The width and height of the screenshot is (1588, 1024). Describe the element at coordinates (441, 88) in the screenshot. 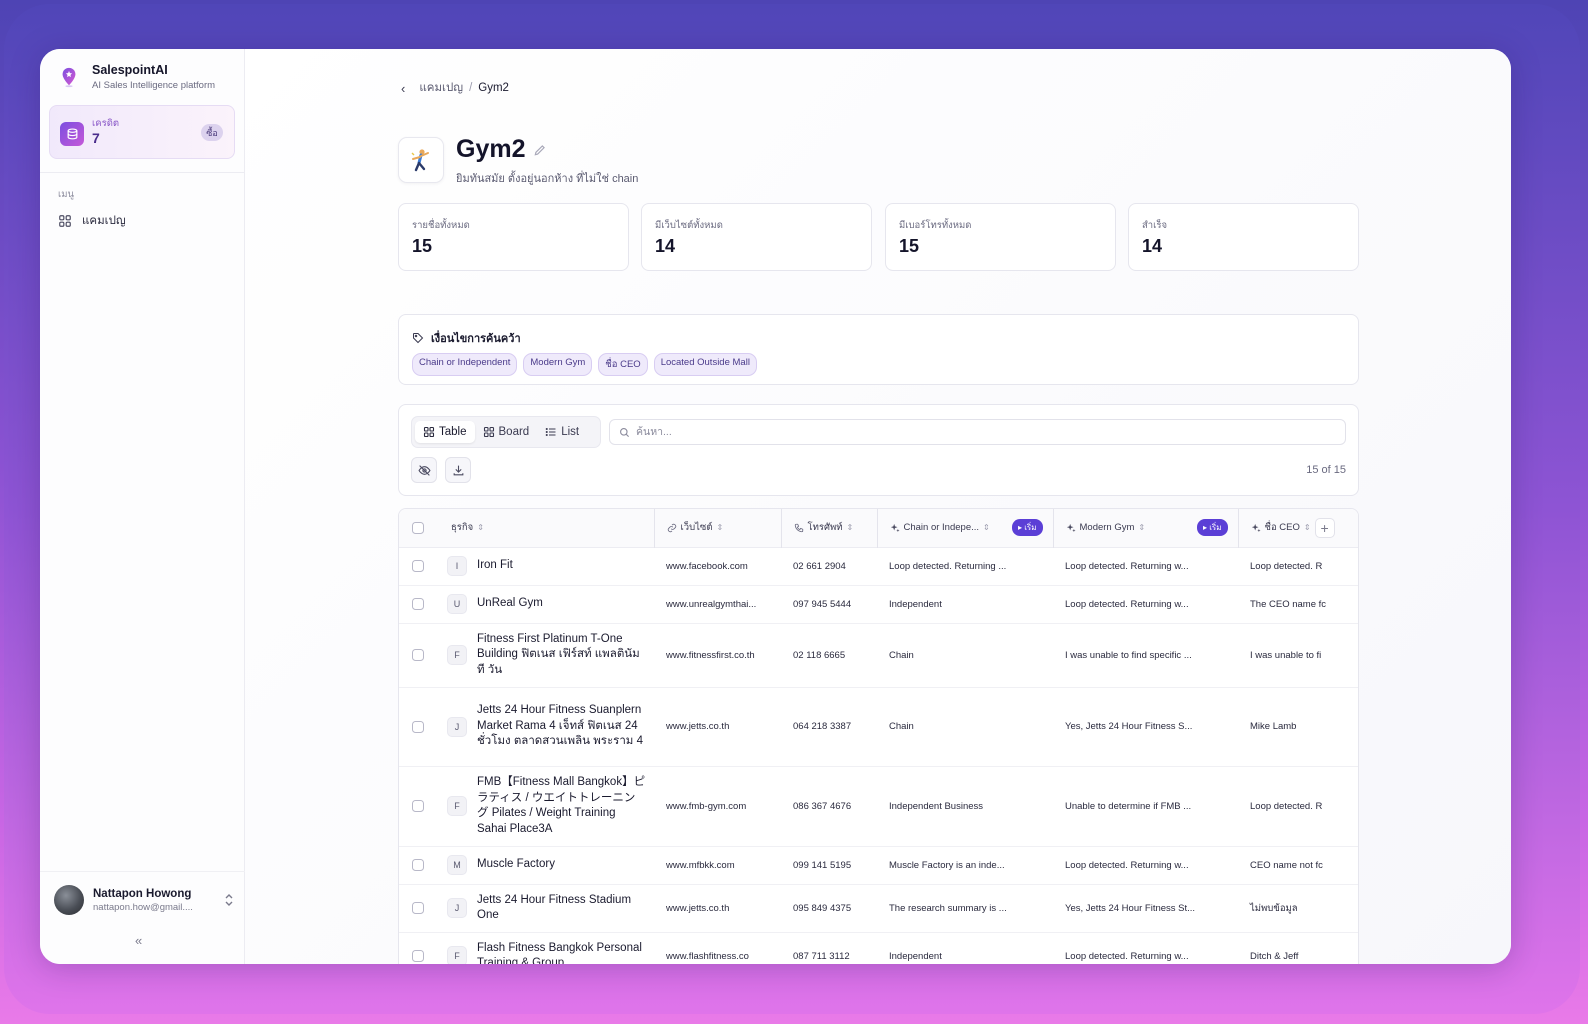

I see `breadcrumb-parent: แคมเปญ` at that location.